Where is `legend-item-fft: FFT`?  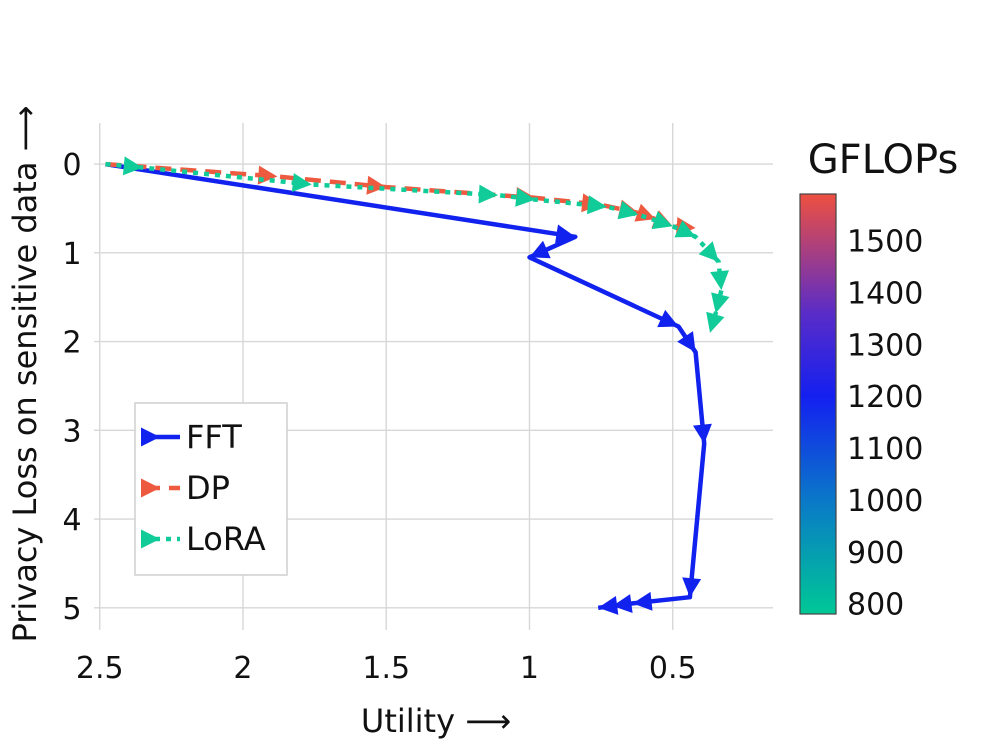 legend-item-fft: FFT is located at coordinates (191, 437).